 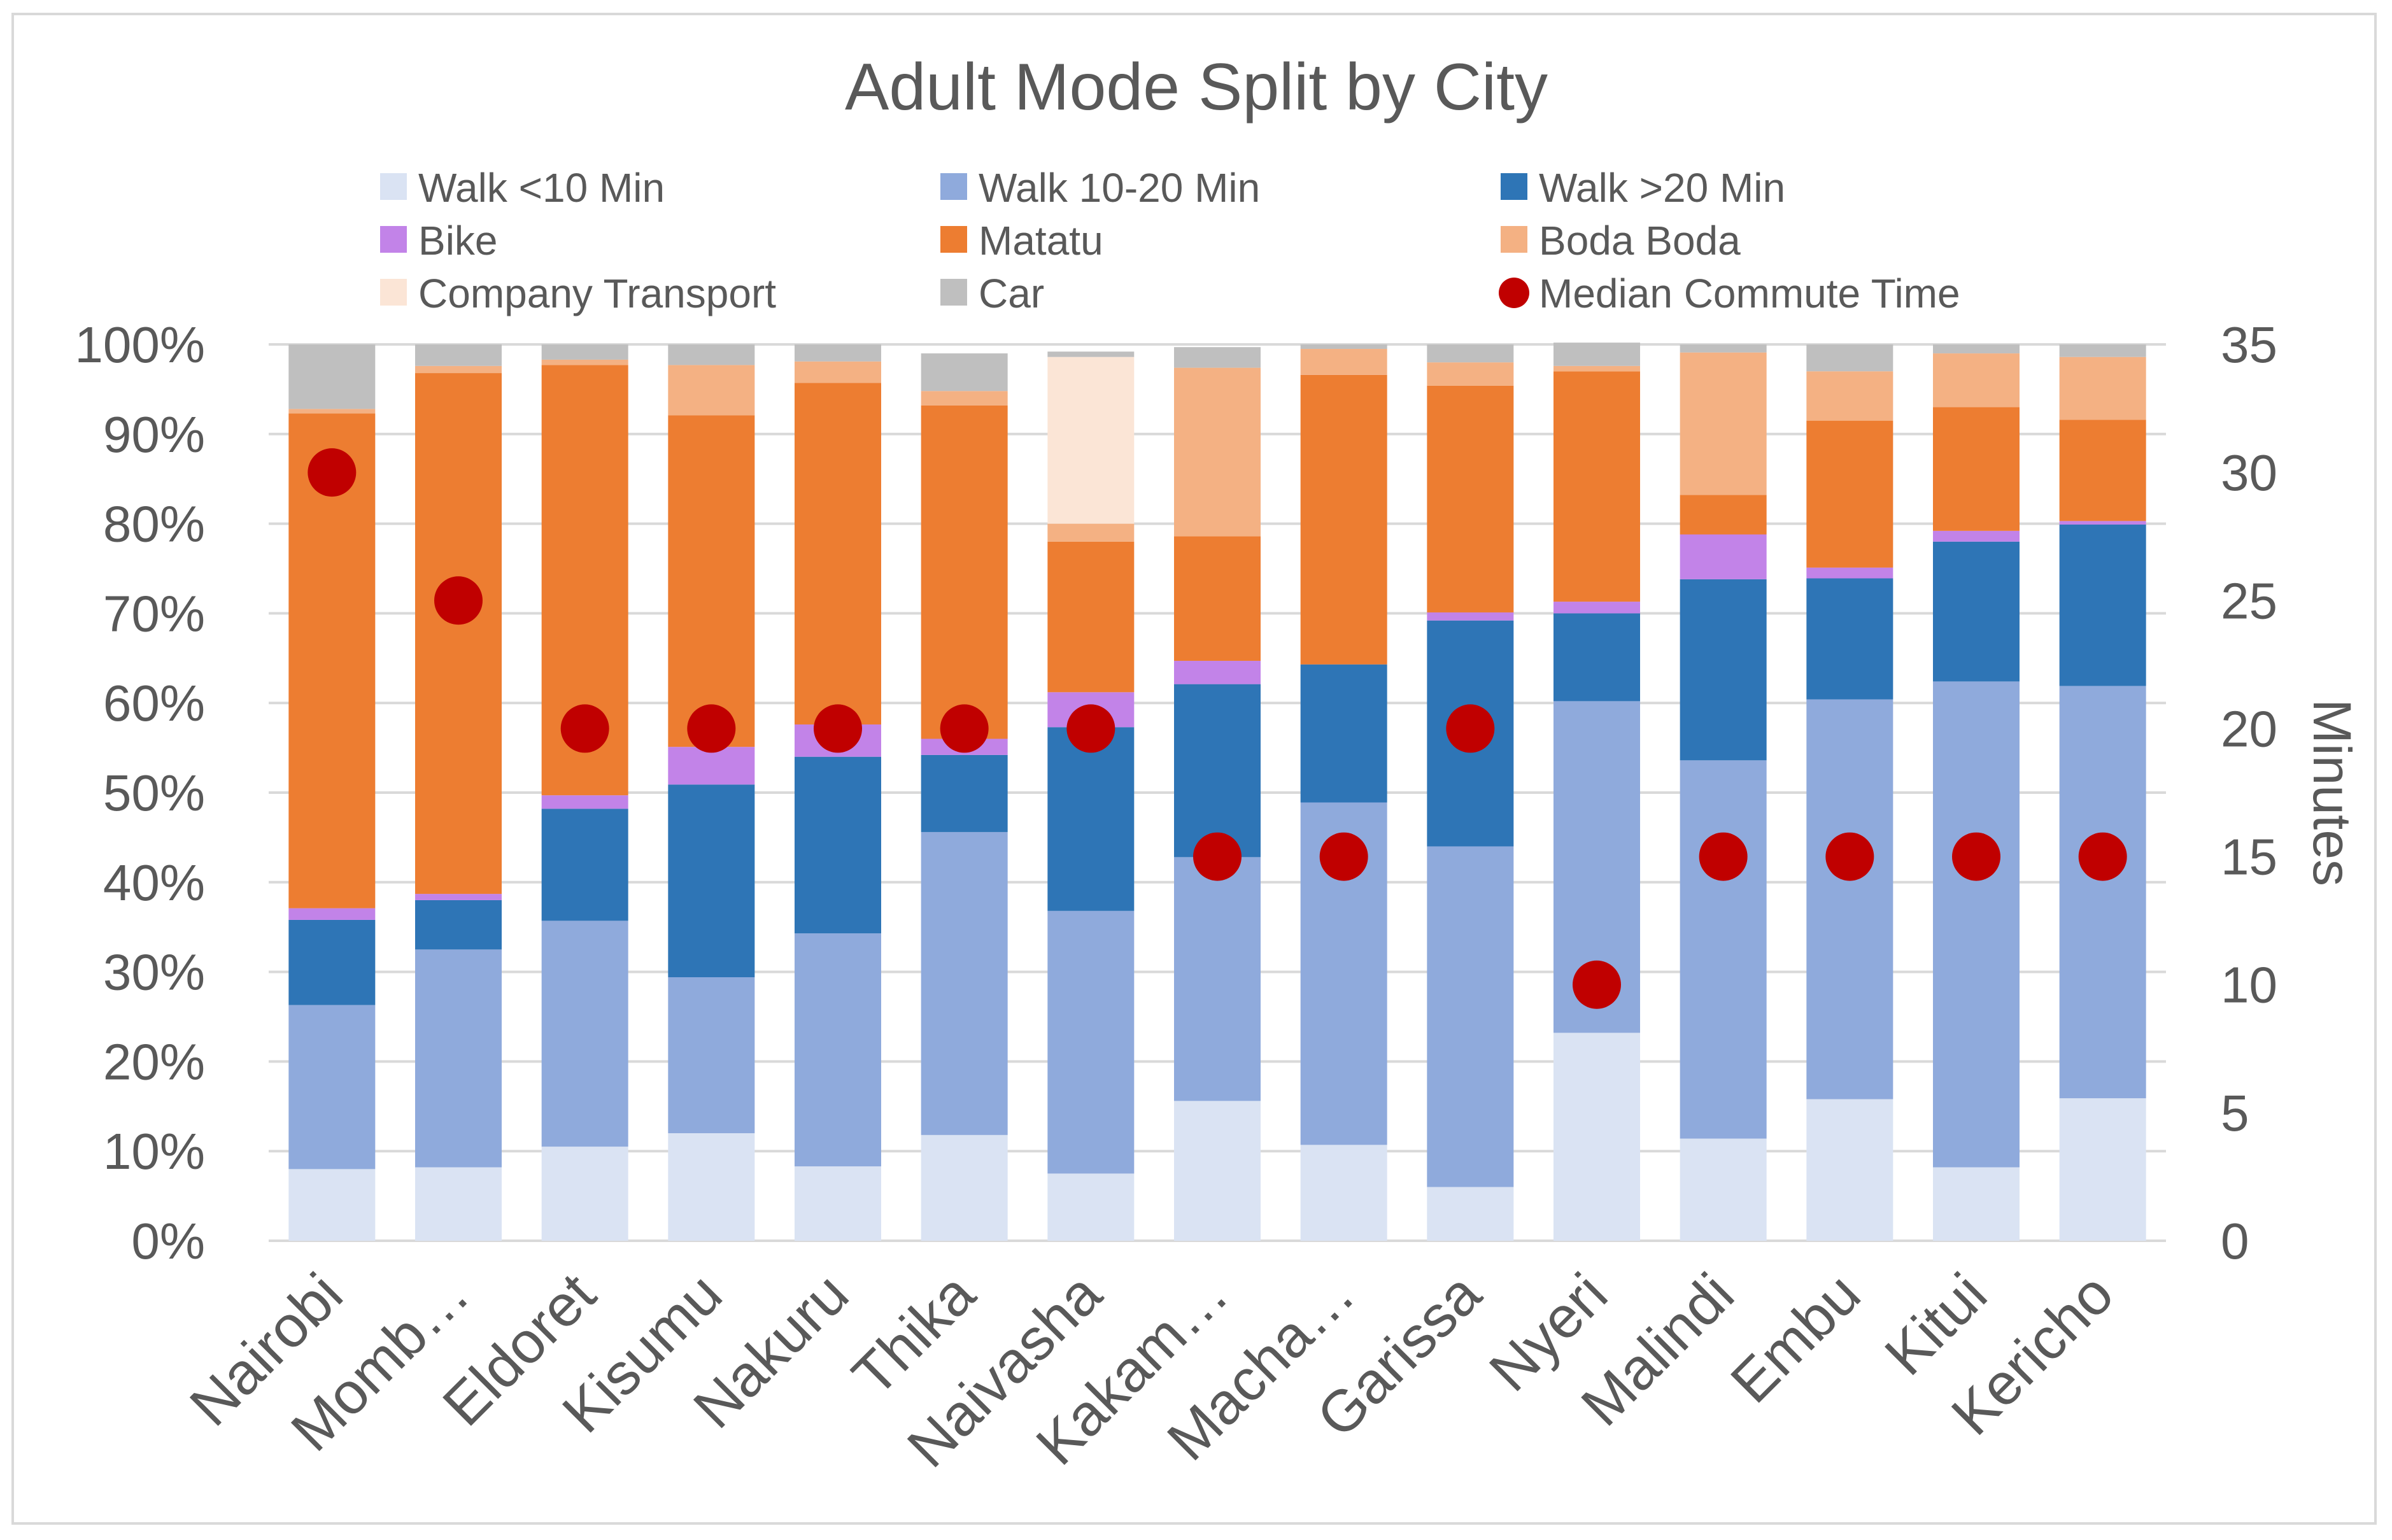 I want to click on y-tick-label: 40%, so click(x=154, y=882).